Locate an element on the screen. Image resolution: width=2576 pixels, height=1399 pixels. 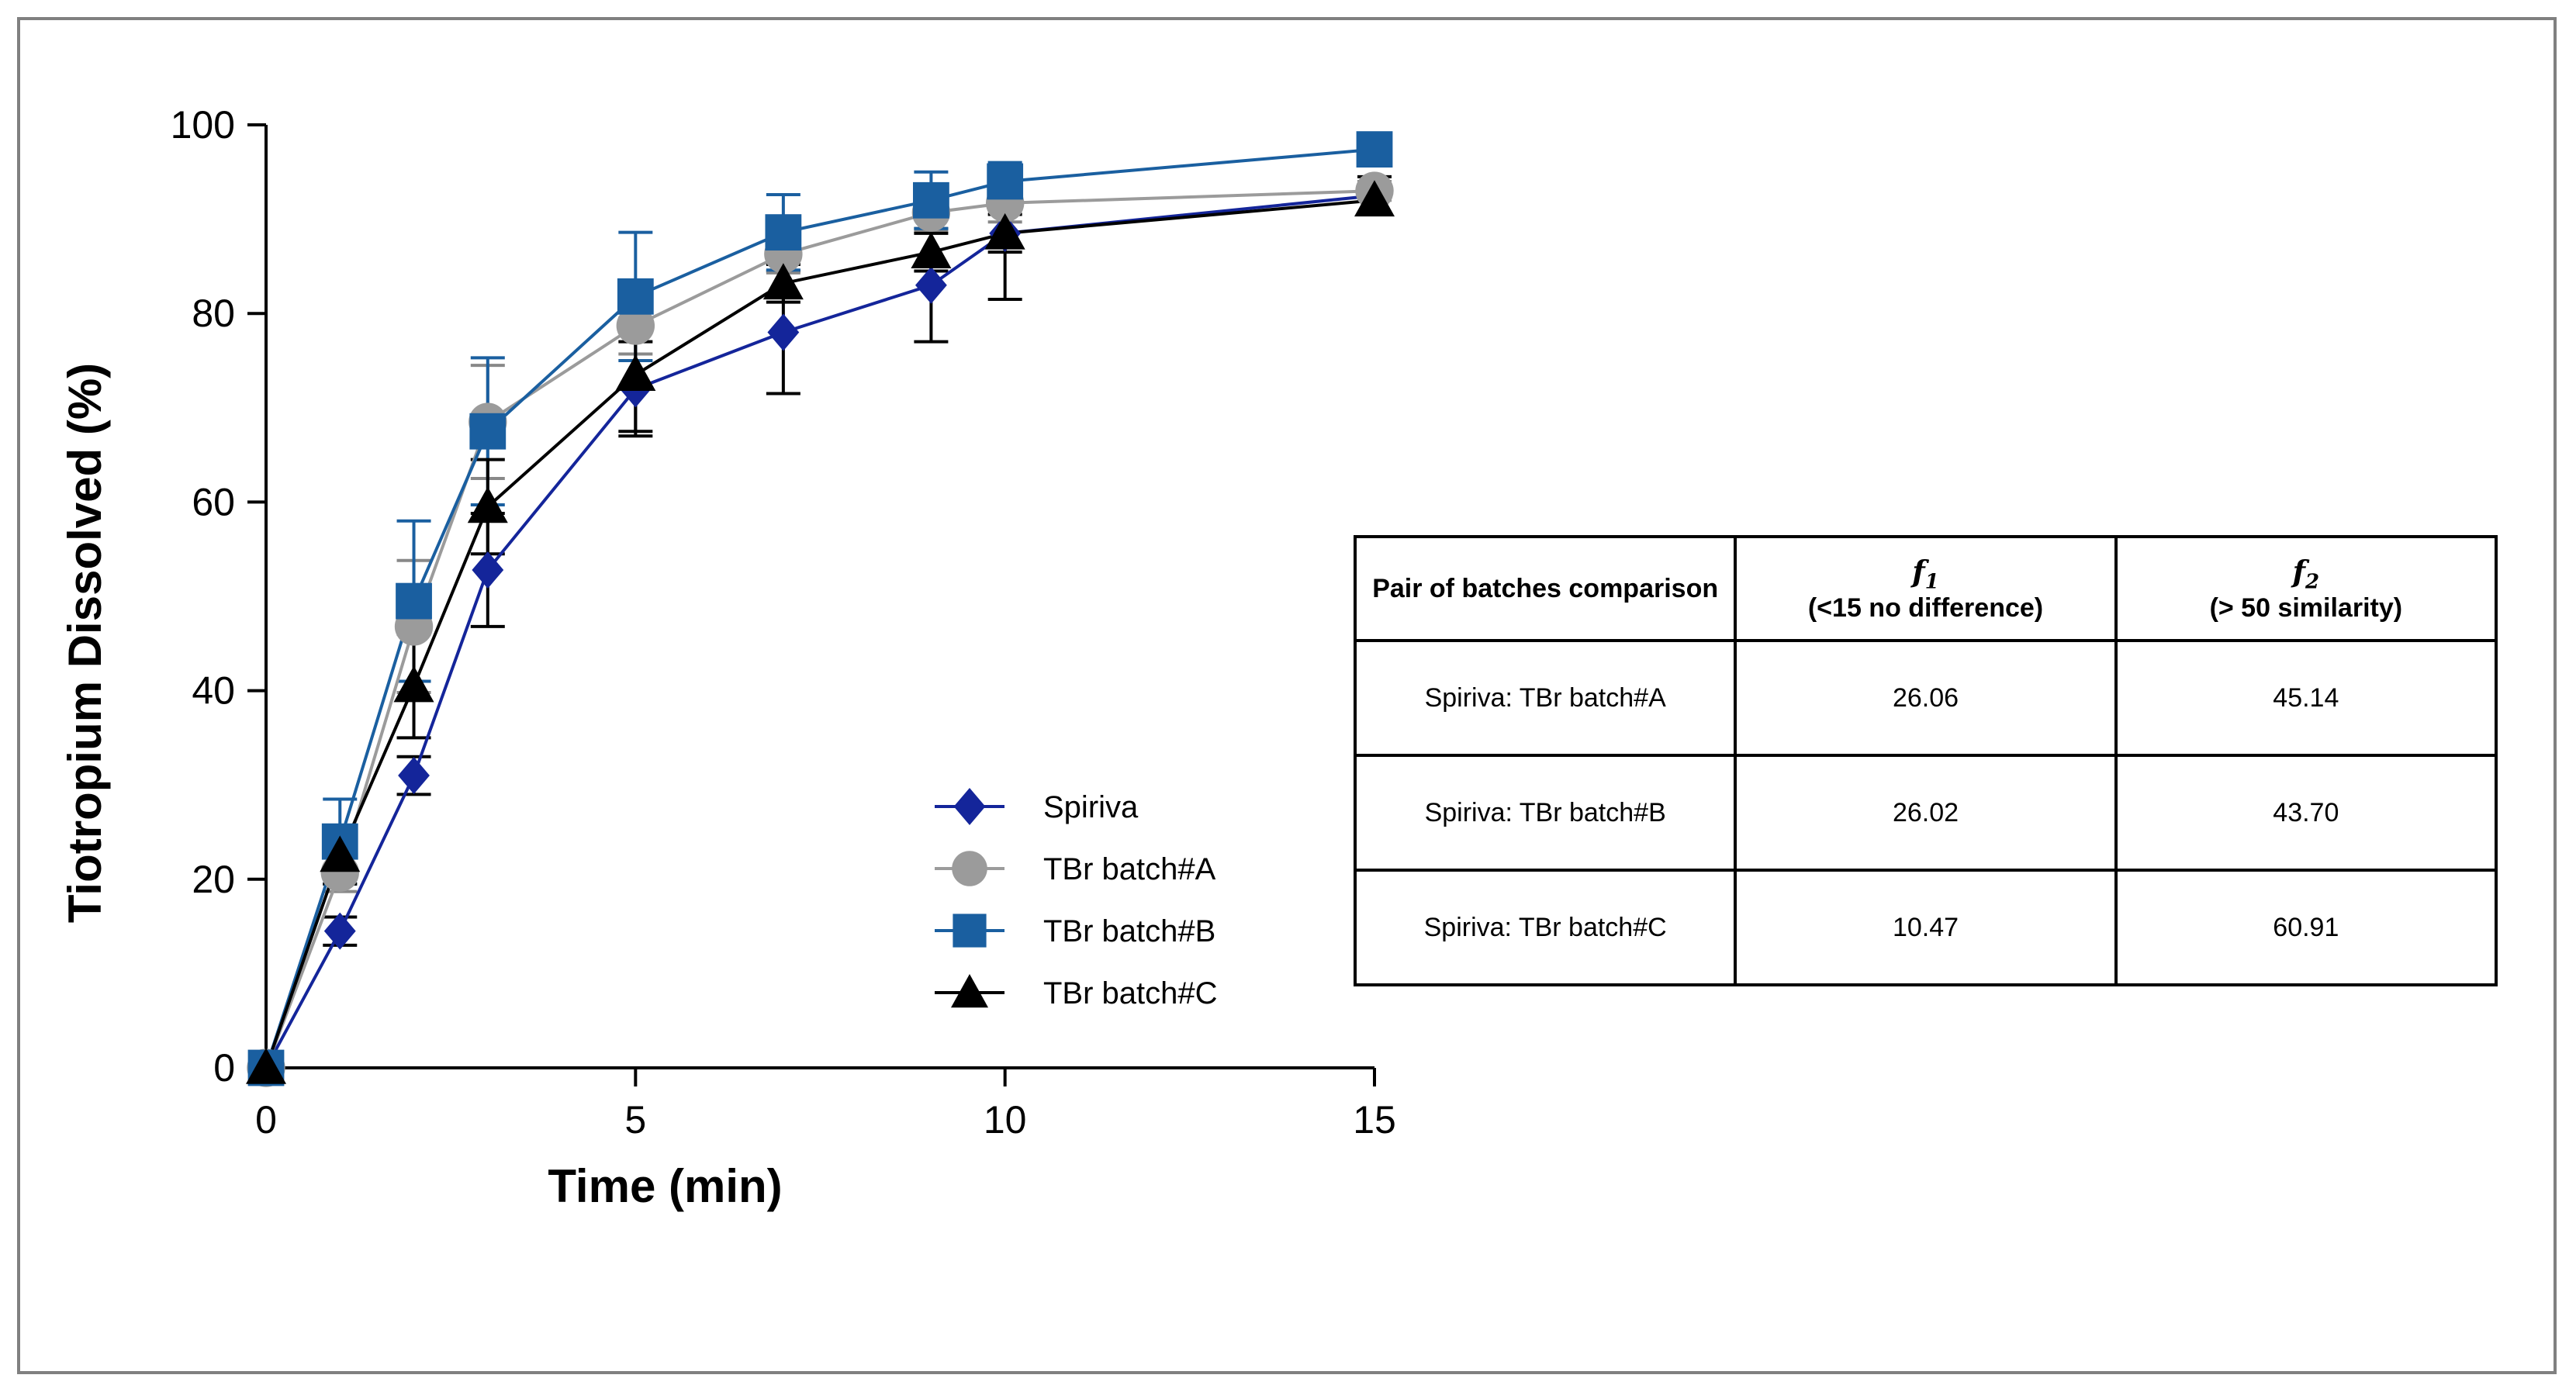
legend-label-spiriva: Spiriva is located at coordinates (1091, 807).